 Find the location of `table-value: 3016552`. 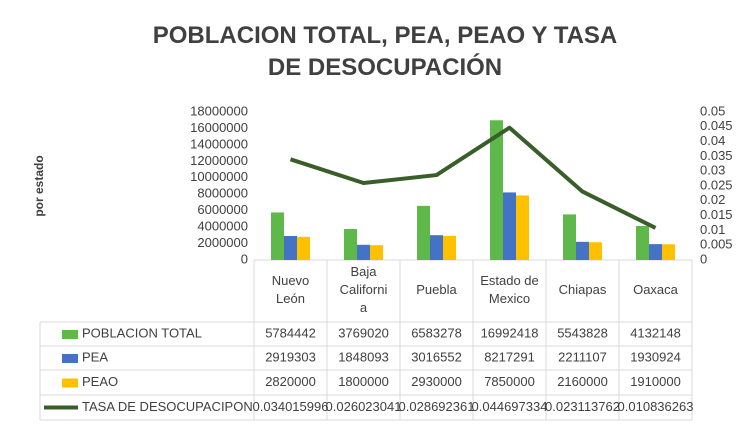

table-value: 3016552 is located at coordinates (436, 356).